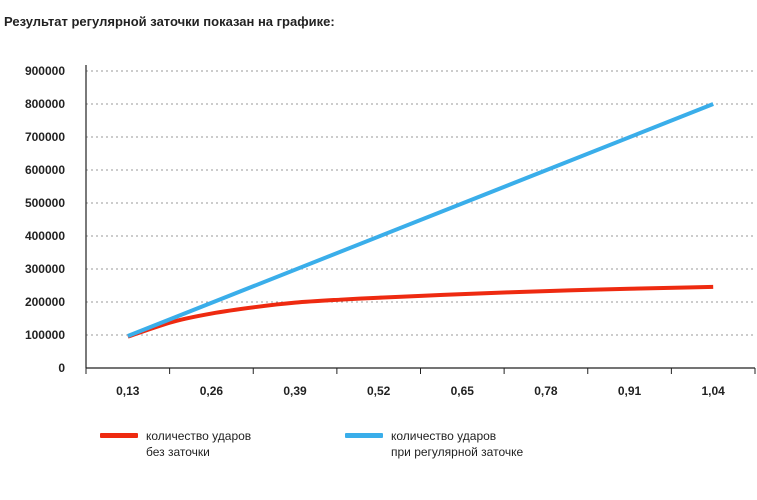 The width and height of the screenshot is (757, 500). Describe the element at coordinates (45, 170) in the screenshot. I see `y-tick-label: 600000` at that location.